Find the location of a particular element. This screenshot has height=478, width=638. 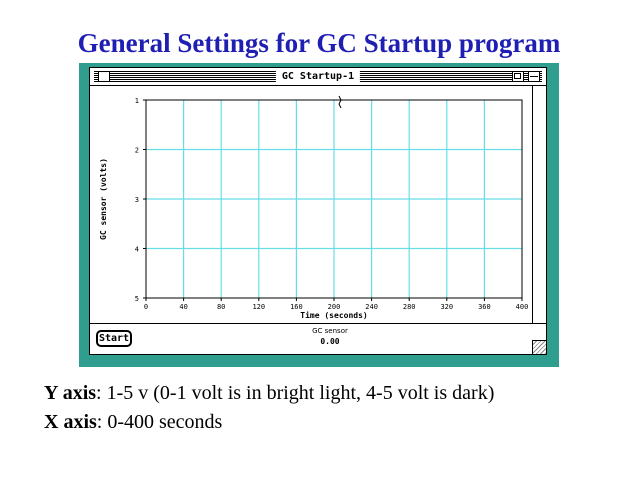

x-axis-note: X axis: 0-400 seconds is located at coordinates (133, 422).